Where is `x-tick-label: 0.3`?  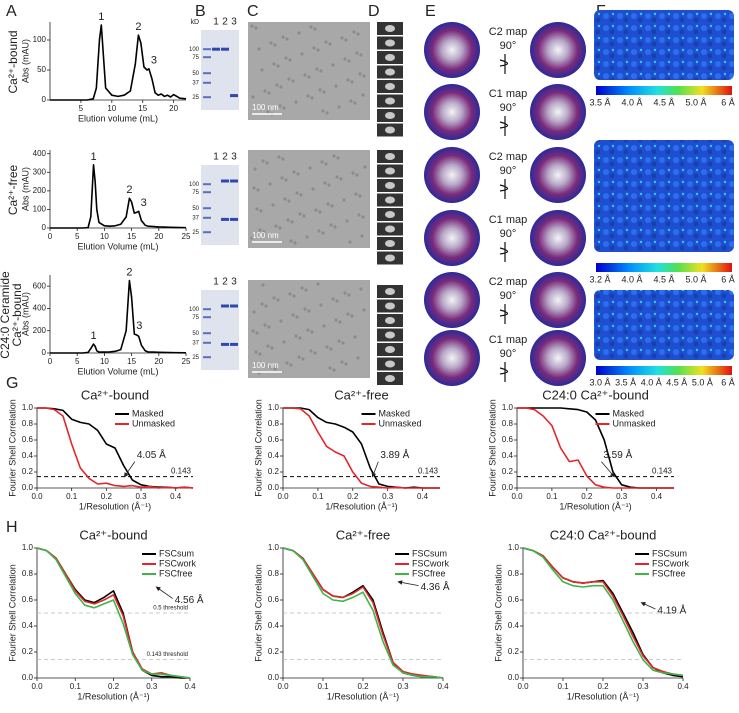 x-tick-label: 0.3 is located at coordinates (622, 496).